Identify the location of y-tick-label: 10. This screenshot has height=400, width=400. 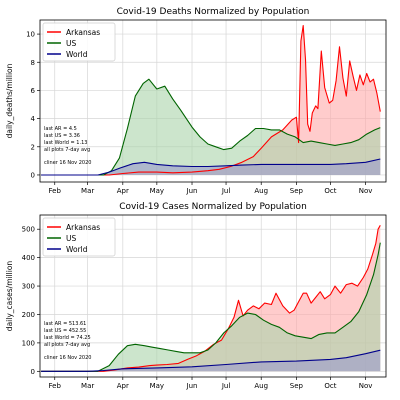
(30, 35).